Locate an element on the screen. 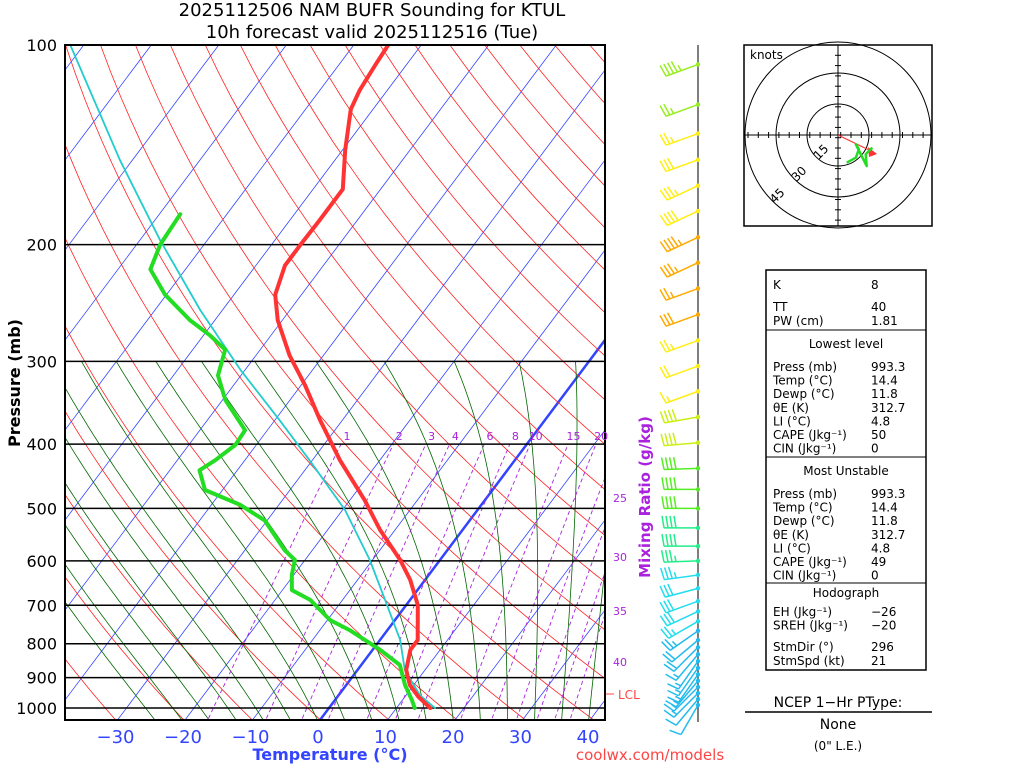  dry-adiabat-line is located at coordinates (457, 223).